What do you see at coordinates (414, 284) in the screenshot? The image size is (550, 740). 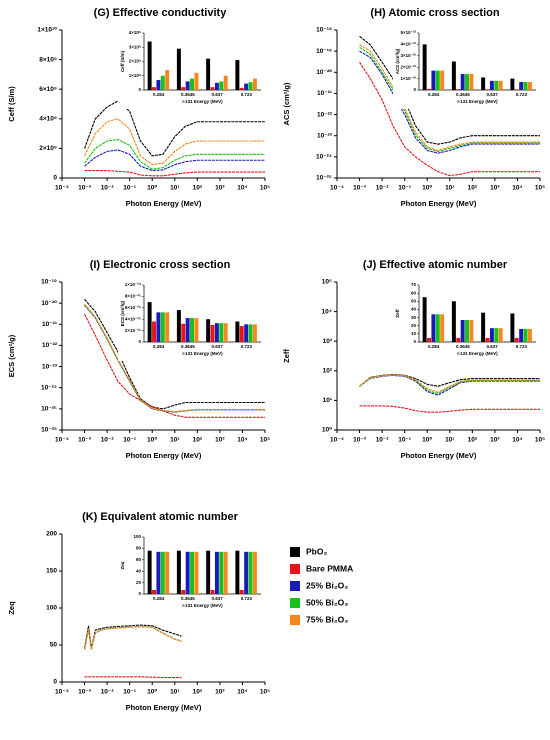 I see `inset-y-tick-label: 70` at bounding box center [414, 284].